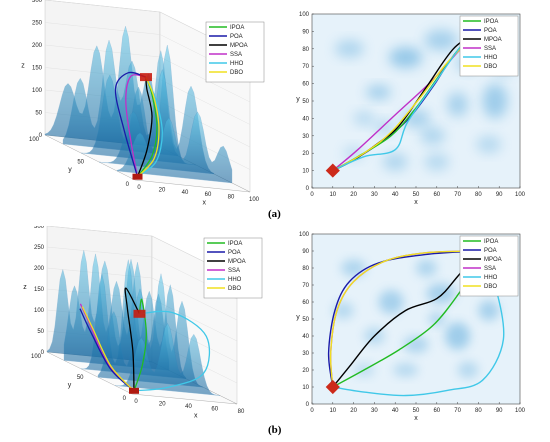  I want to click on a-3d-series-ssa, so click(136, 125).